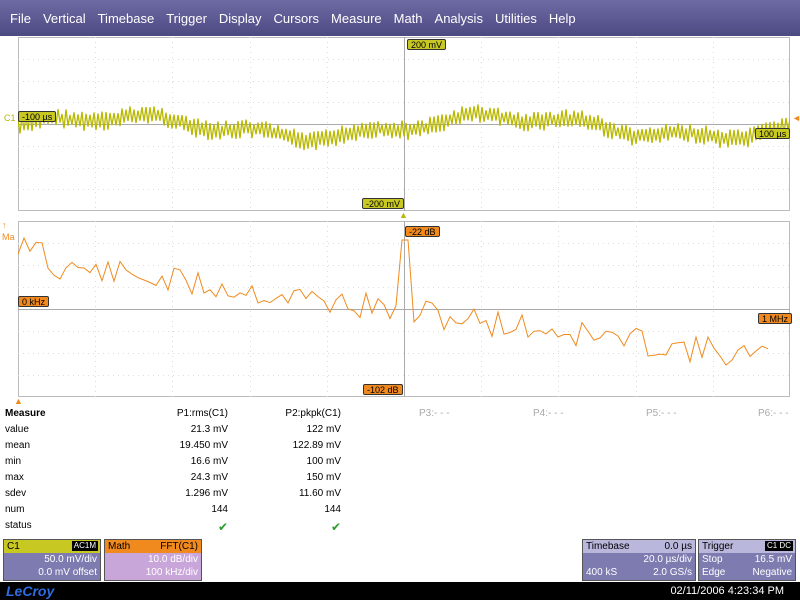 This screenshot has width=800, height=600. Describe the element at coordinates (240, 18) in the screenshot. I see `menu-display: Display` at that location.